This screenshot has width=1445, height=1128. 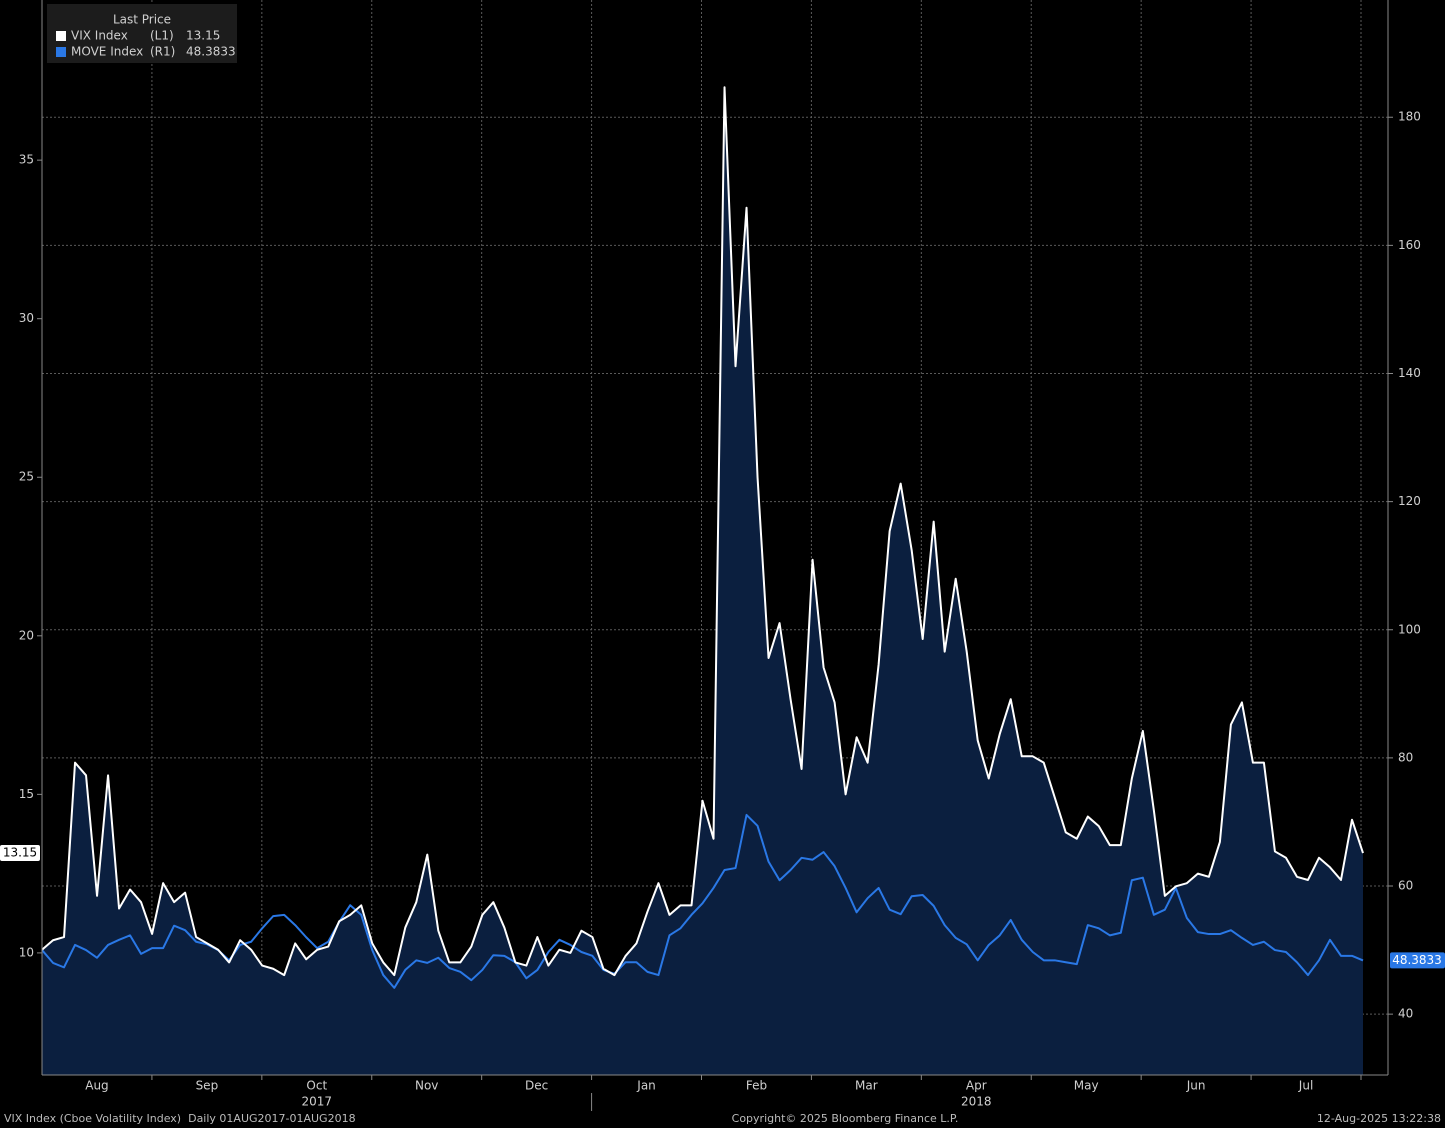 What do you see at coordinates (203, 36) in the screenshot?
I see `legend-last-value: 13.15` at bounding box center [203, 36].